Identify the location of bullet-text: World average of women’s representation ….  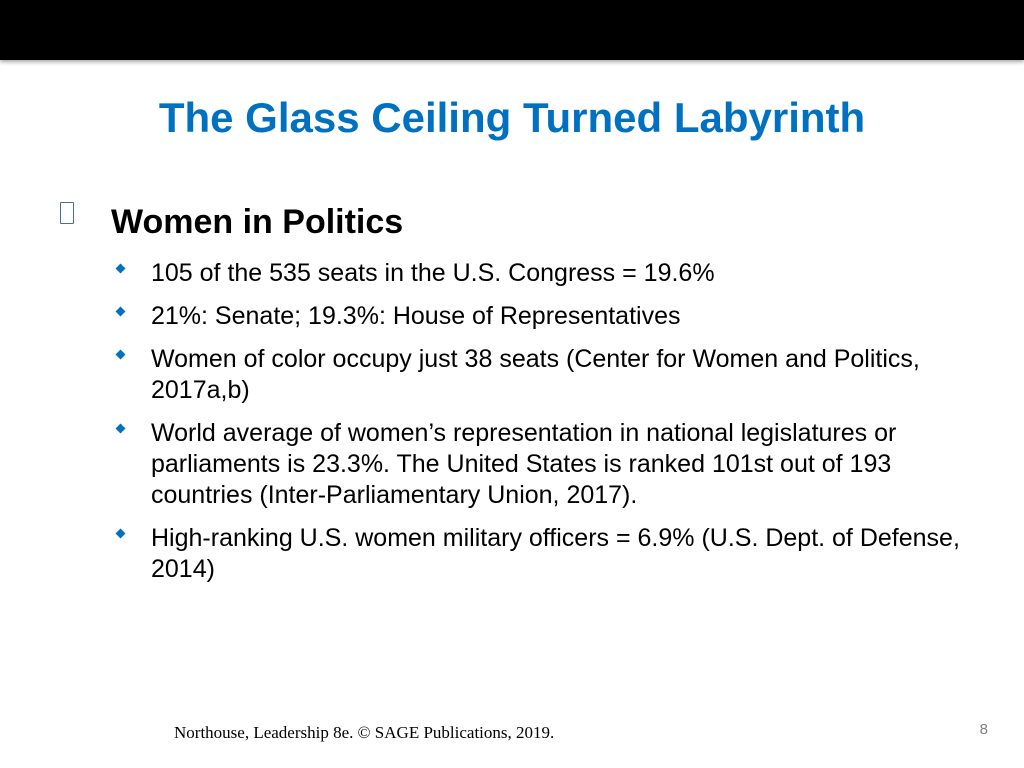
(524, 464).